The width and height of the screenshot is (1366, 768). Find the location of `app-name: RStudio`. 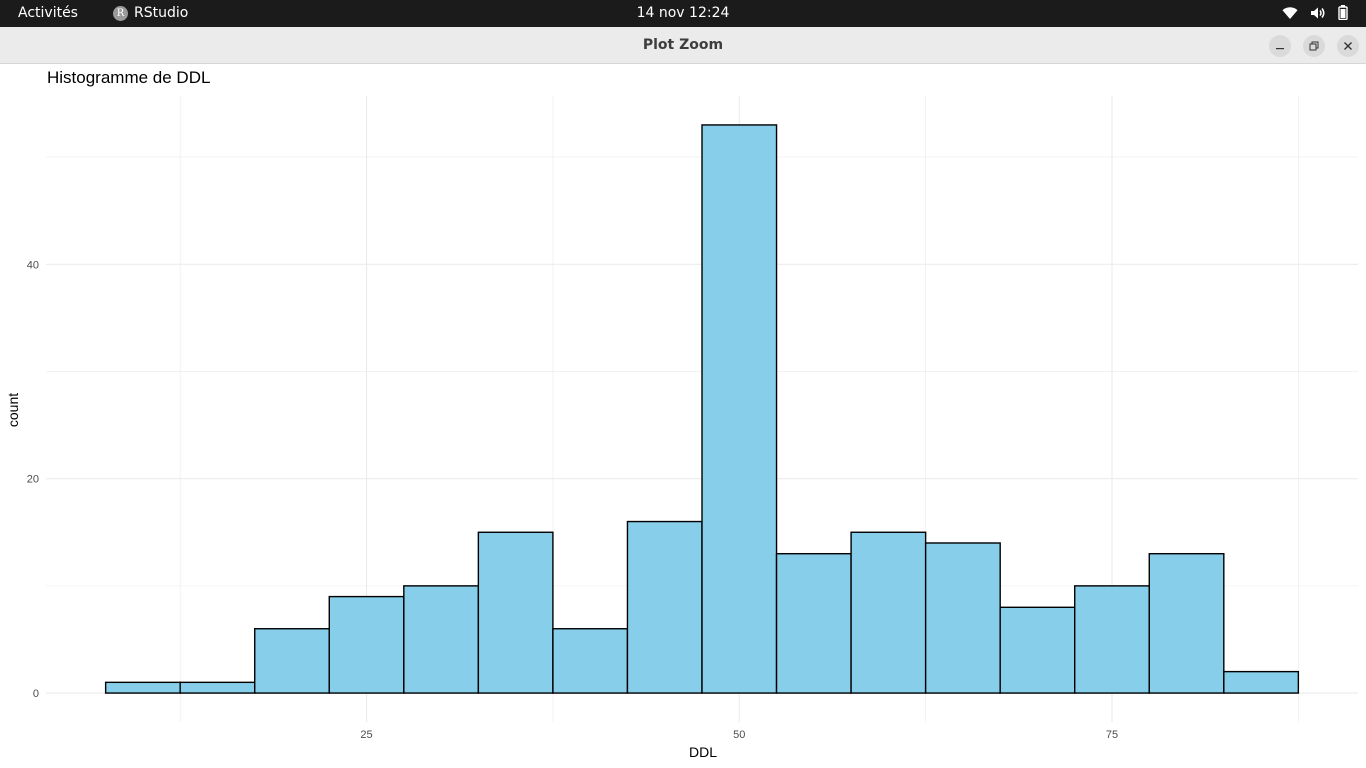

app-name: RStudio is located at coordinates (161, 13).